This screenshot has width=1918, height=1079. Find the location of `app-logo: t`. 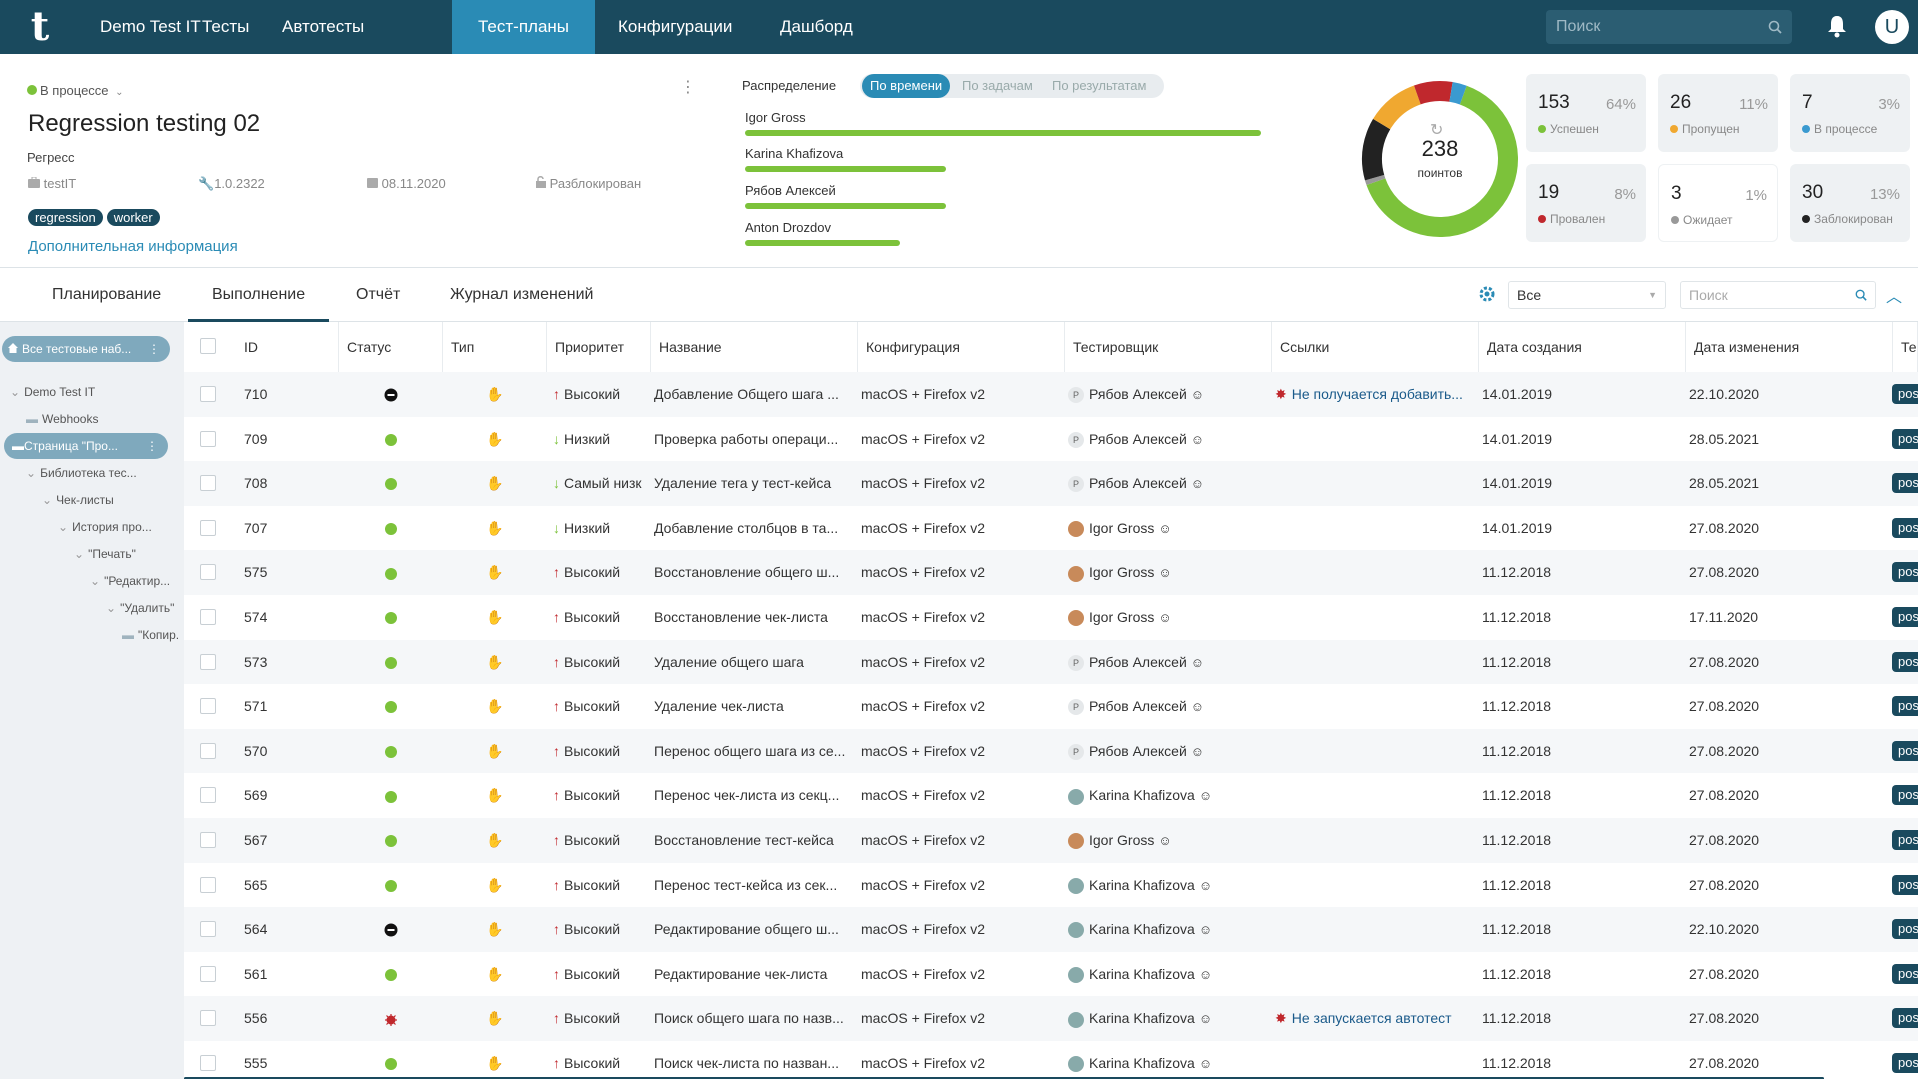

app-logo: t is located at coordinates (40, 26).